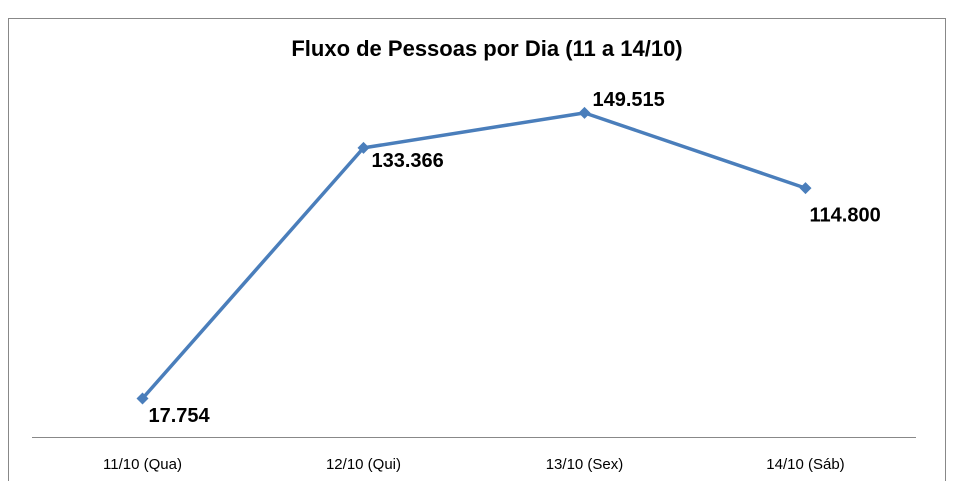 Image resolution: width=953 pixels, height=481 pixels. What do you see at coordinates (845, 215) in the screenshot?
I see `data-label: 114.800` at bounding box center [845, 215].